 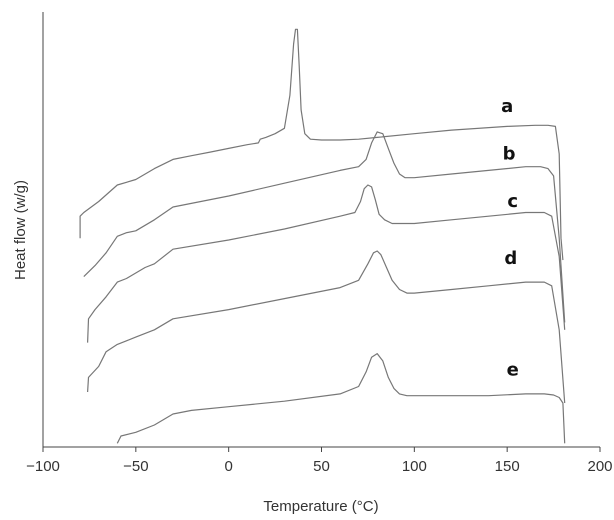 I want to click on x-tick-label: 0, so click(x=228, y=466).